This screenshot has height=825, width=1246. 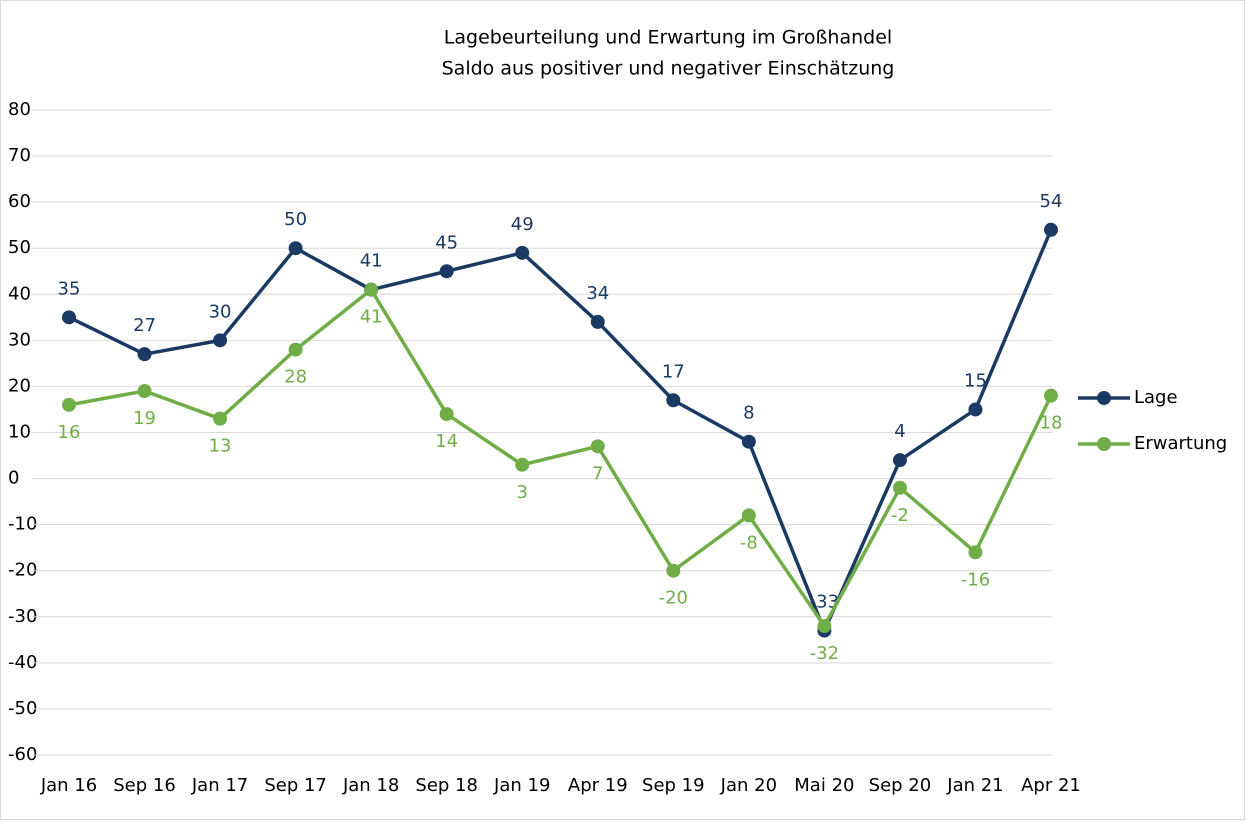 I want to click on data-label: 18, so click(x=1051, y=423).